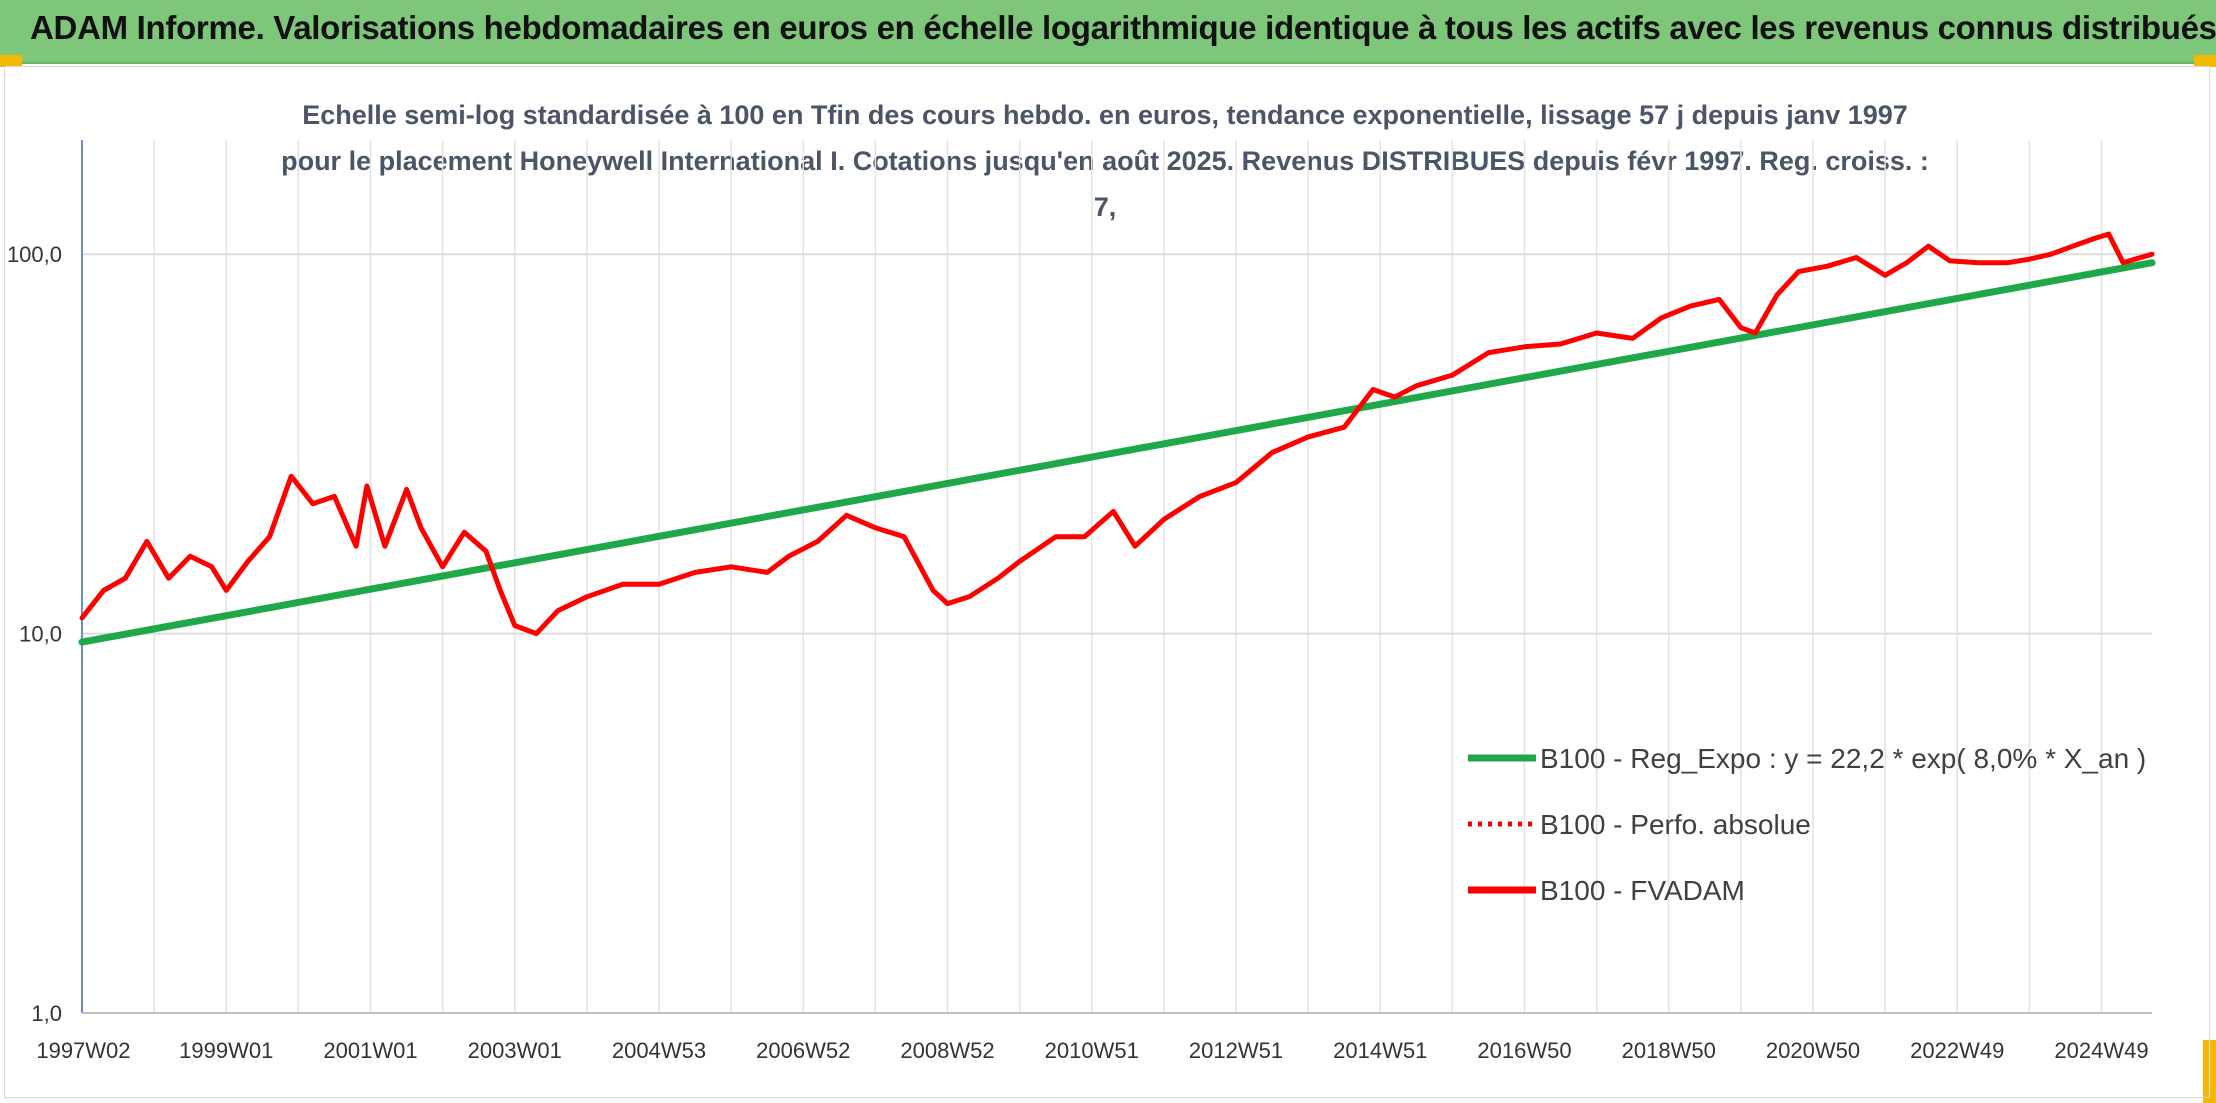 This screenshot has height=1103, width=2216. I want to click on x-tick-label: 2008W52, so click(947, 1050).